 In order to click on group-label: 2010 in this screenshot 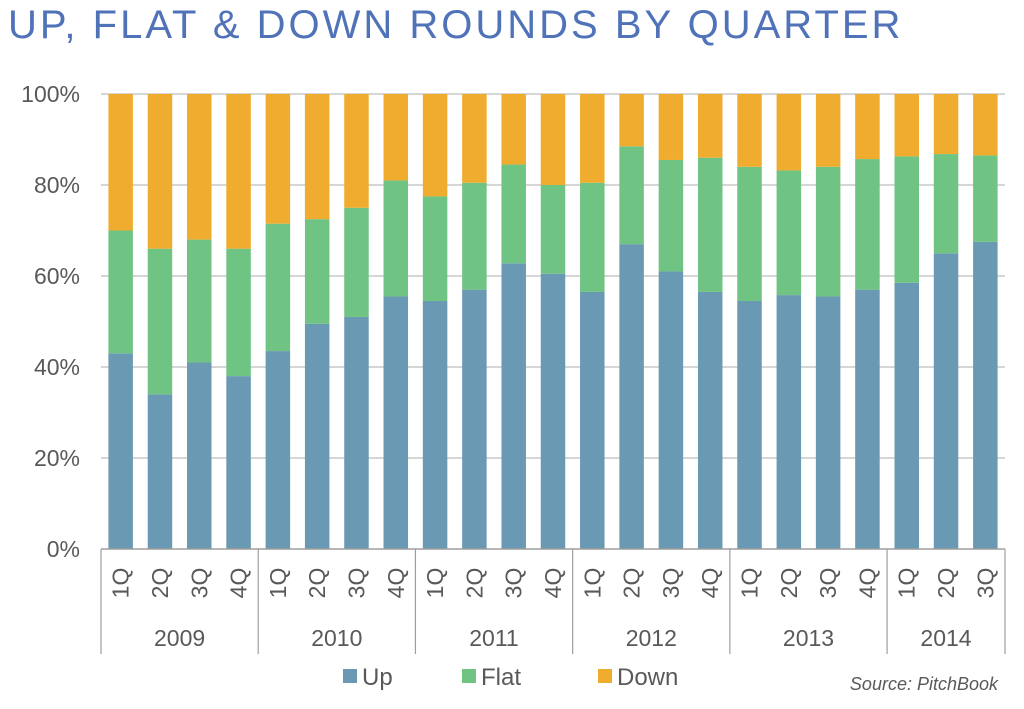, I will do `click(336, 638)`.